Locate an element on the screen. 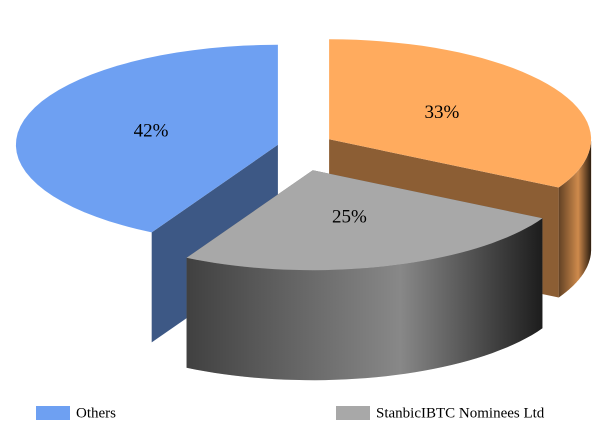  legend-label: Others is located at coordinates (96, 413).